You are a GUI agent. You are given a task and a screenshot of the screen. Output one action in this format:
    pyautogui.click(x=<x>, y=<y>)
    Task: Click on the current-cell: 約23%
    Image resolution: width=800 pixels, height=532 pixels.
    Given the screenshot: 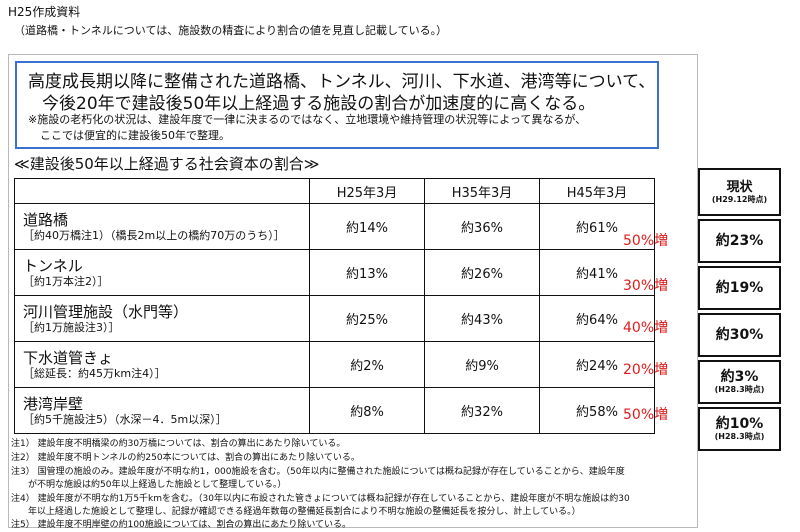 What is the action you would take?
    pyautogui.click(x=739, y=241)
    